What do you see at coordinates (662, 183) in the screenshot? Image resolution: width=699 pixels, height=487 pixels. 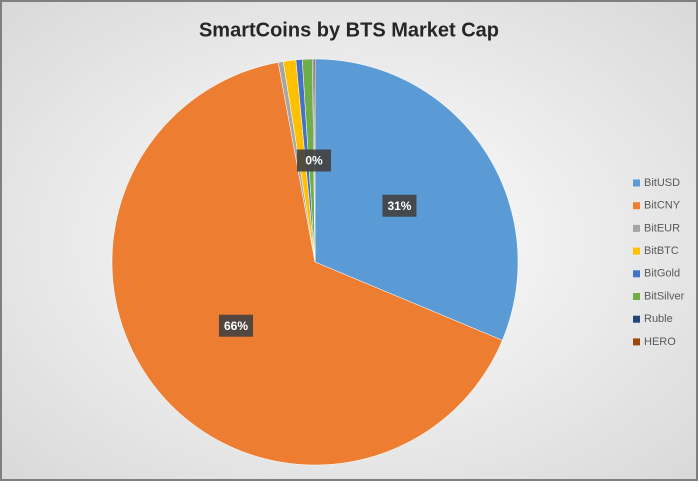 I see `legend-label: BitUSD` at bounding box center [662, 183].